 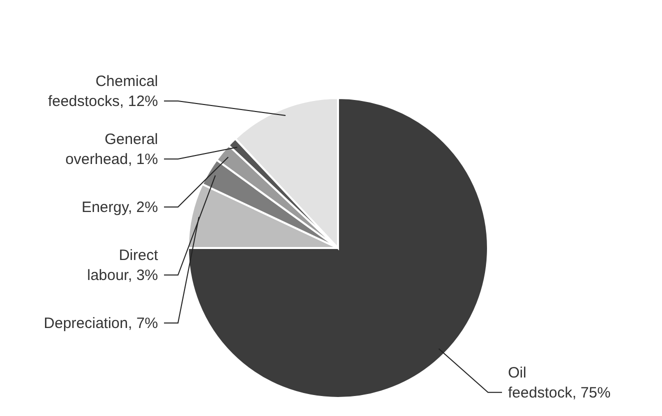 I want to click on slice-label: Depreciation, 7%, so click(x=101, y=323).